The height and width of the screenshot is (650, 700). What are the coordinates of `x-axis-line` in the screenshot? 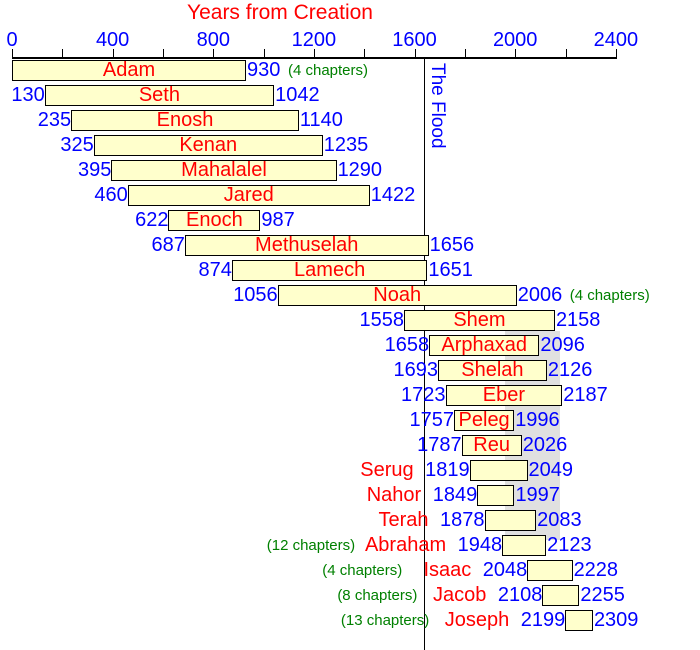 It's located at (314, 58).